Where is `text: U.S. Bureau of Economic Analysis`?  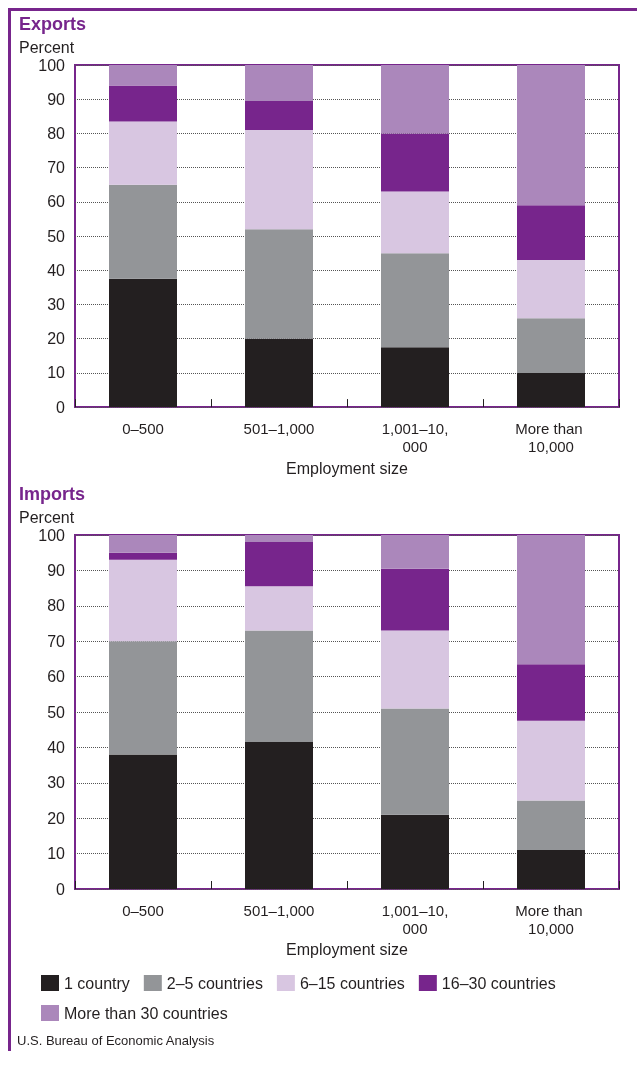
text: U.S. Bureau of Economic Analysis is located at coordinates (116, 1040).